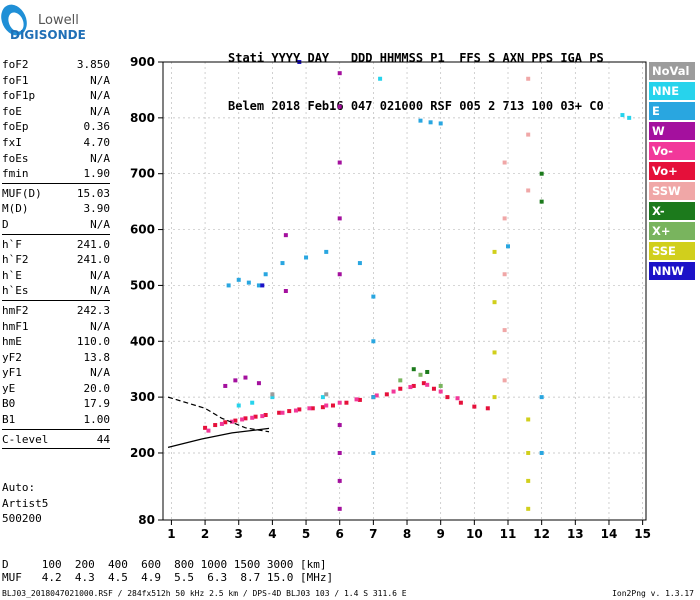 The width and height of the screenshot is (700, 600). What do you see at coordinates (15, 80) in the screenshot?
I see `param-name: foF1` at bounding box center [15, 80].